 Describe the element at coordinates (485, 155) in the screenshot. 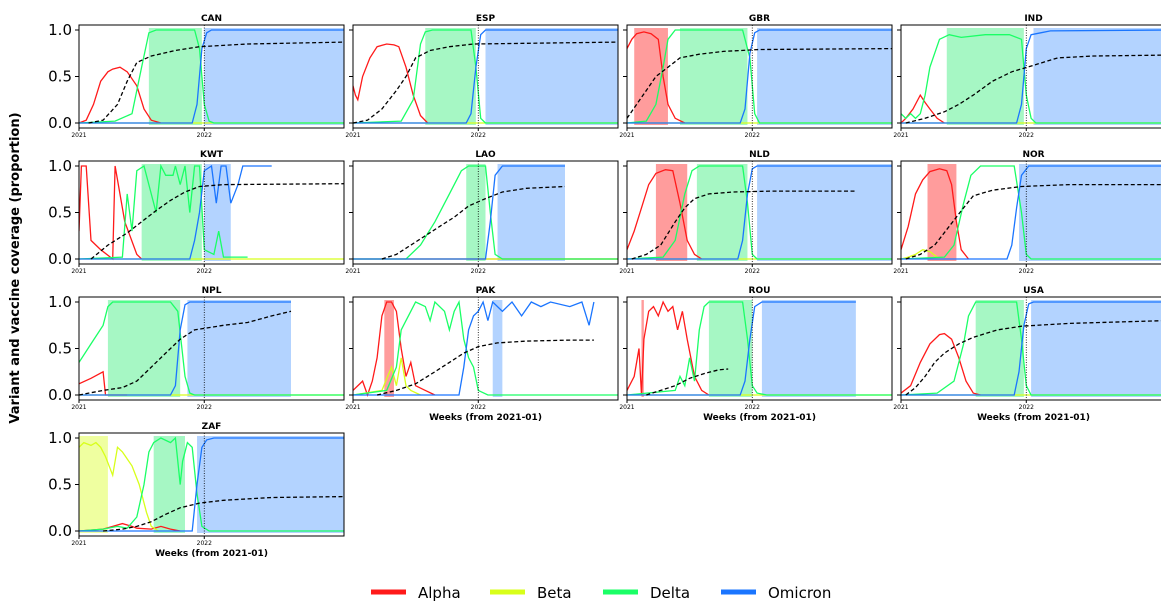

I see `panel-title: LAO` at that location.